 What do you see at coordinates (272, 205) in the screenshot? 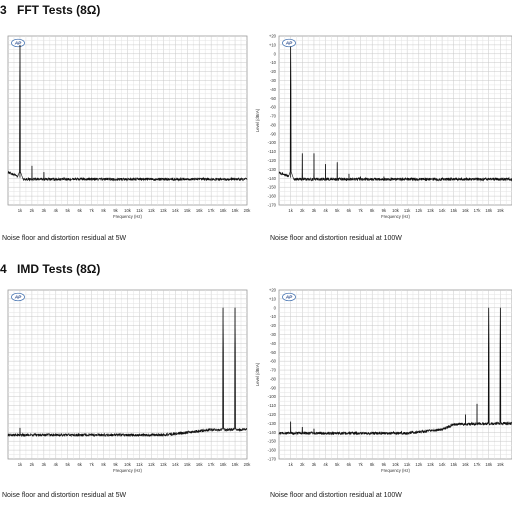
I see `y-tick-label: -170` at bounding box center [272, 205].